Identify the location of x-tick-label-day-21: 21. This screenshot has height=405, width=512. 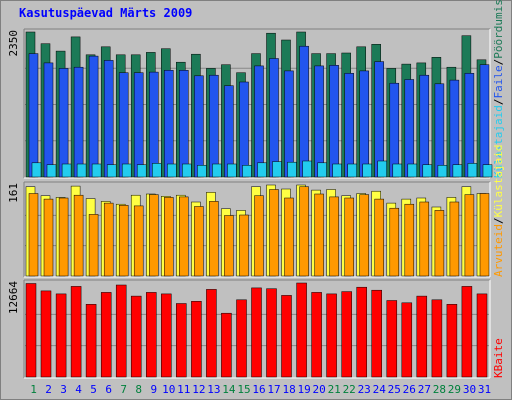
(334, 389).